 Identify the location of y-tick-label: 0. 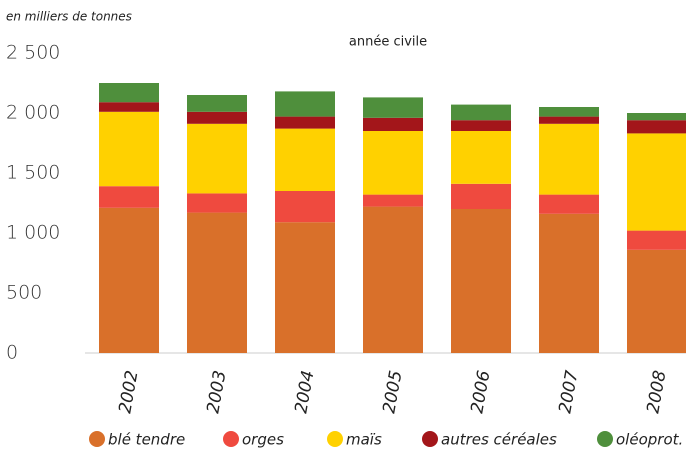
(12, 353).